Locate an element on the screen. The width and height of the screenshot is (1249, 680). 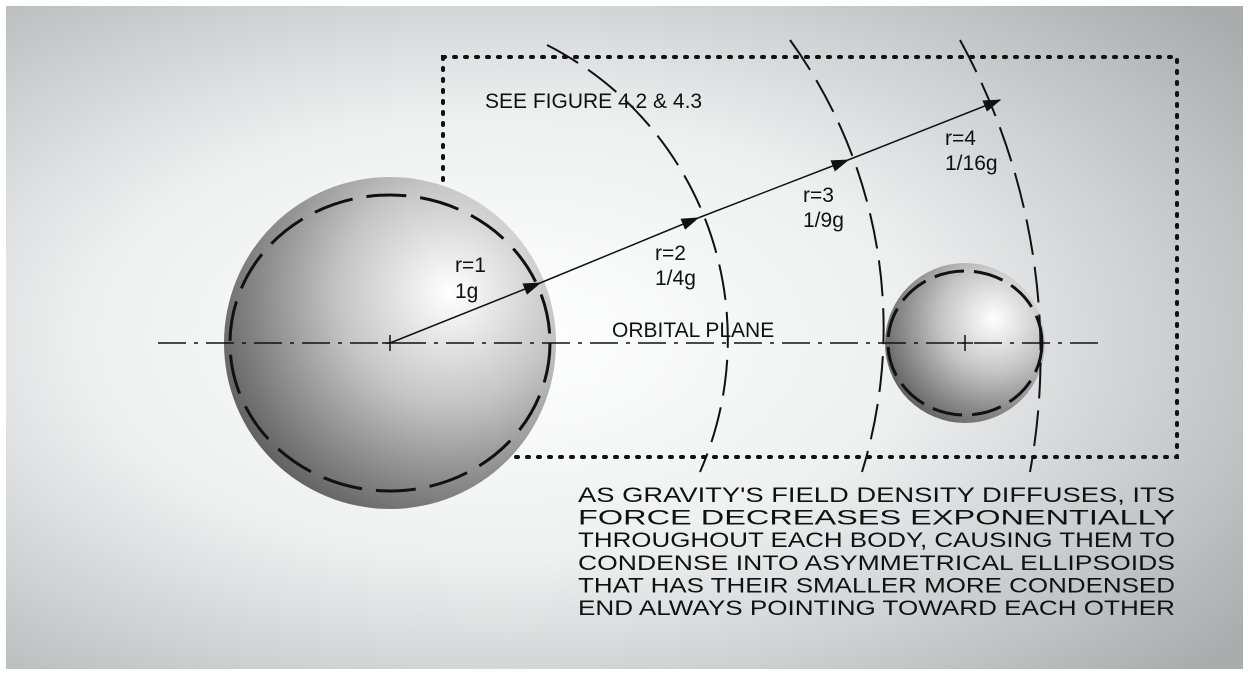
caption-line: AS GRAVITY'S FIELD DENSITY DIFFUSES, ITS is located at coordinates (876, 495).